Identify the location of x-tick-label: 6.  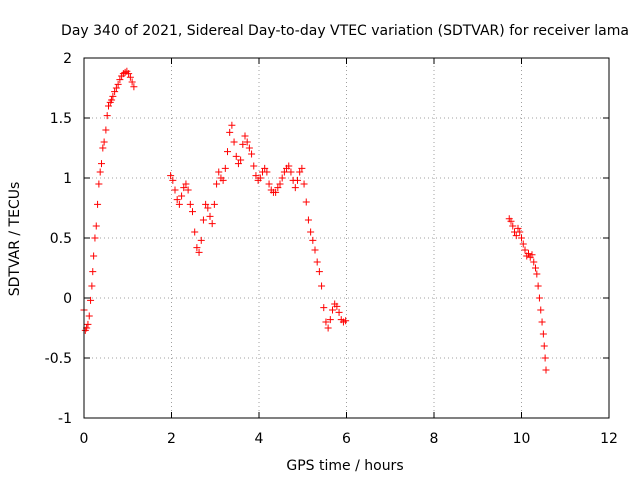
(346, 439).